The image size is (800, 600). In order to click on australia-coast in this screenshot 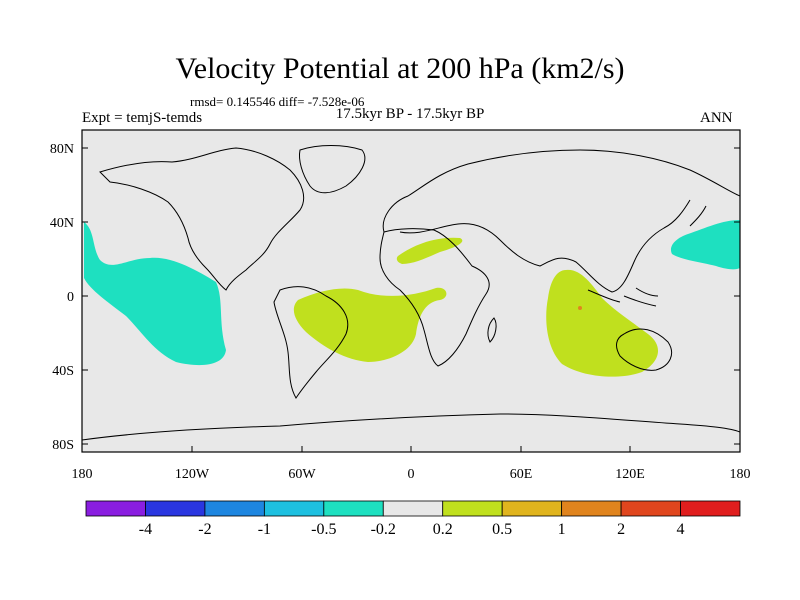, I will do `click(644, 349)`.